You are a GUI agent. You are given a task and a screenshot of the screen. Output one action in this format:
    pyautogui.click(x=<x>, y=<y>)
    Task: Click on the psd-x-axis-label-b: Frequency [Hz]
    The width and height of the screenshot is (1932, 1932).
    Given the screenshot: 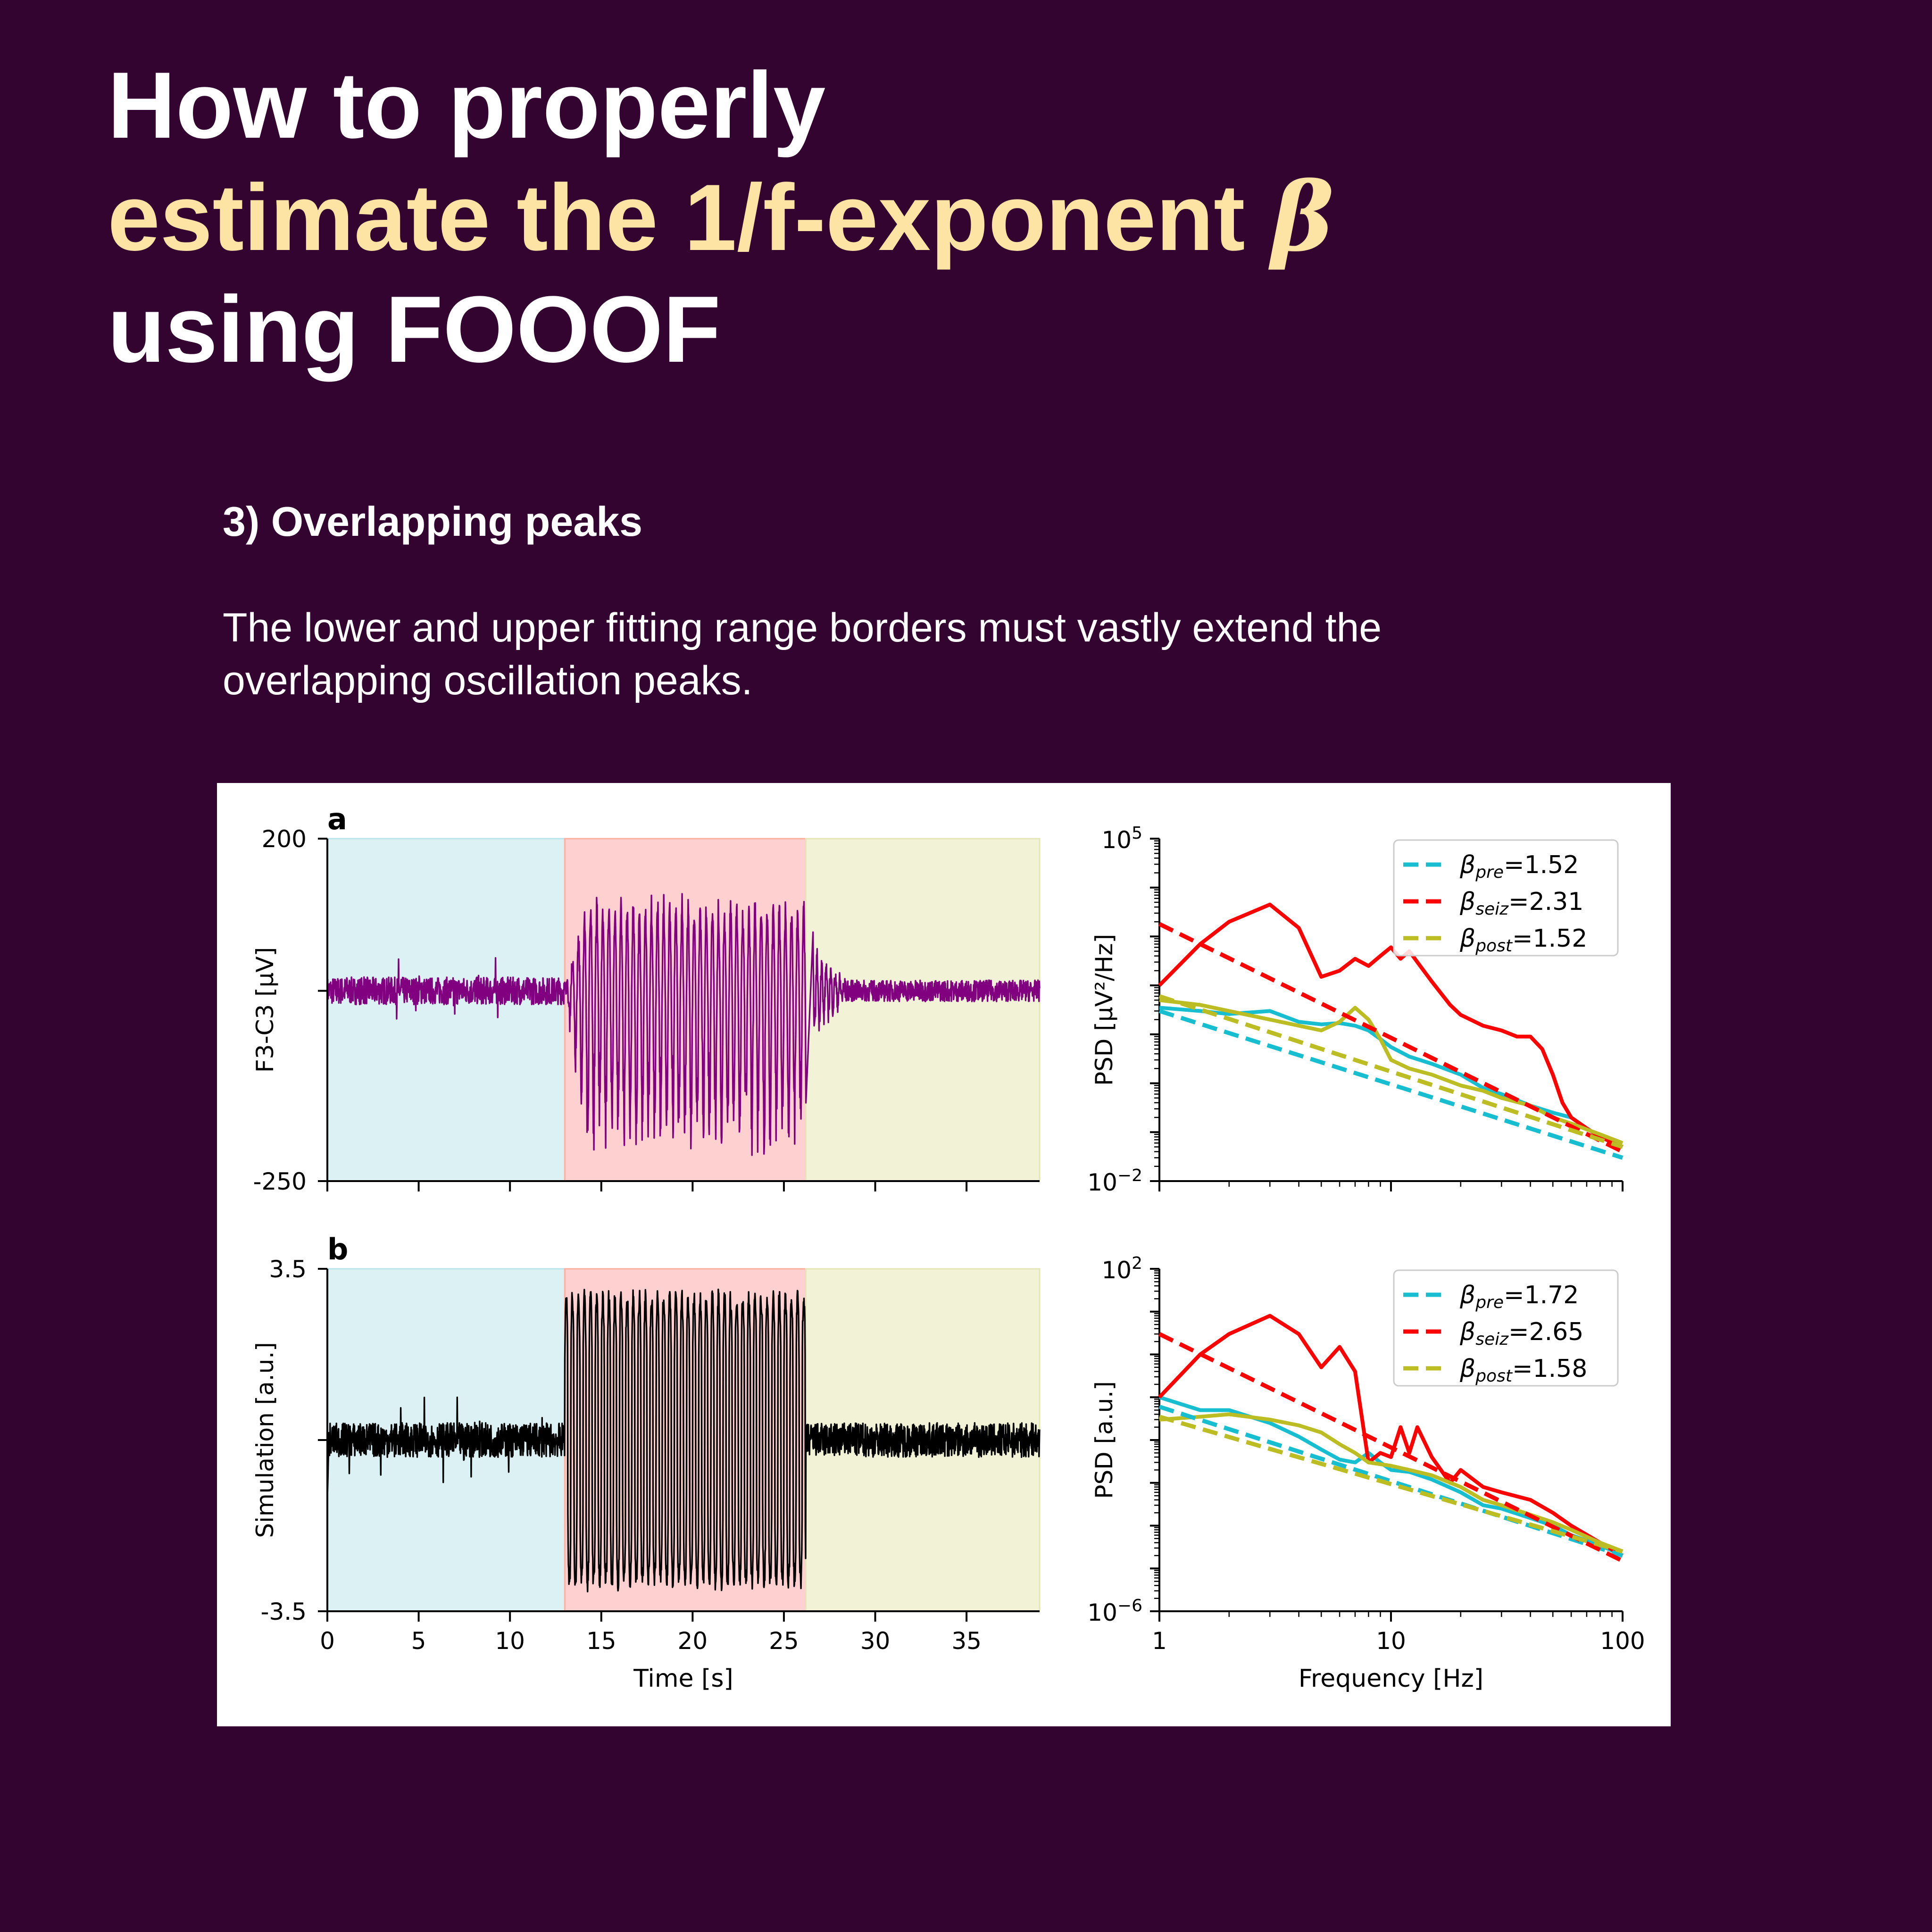 What is the action you would take?
    pyautogui.click(x=1391, y=1679)
    